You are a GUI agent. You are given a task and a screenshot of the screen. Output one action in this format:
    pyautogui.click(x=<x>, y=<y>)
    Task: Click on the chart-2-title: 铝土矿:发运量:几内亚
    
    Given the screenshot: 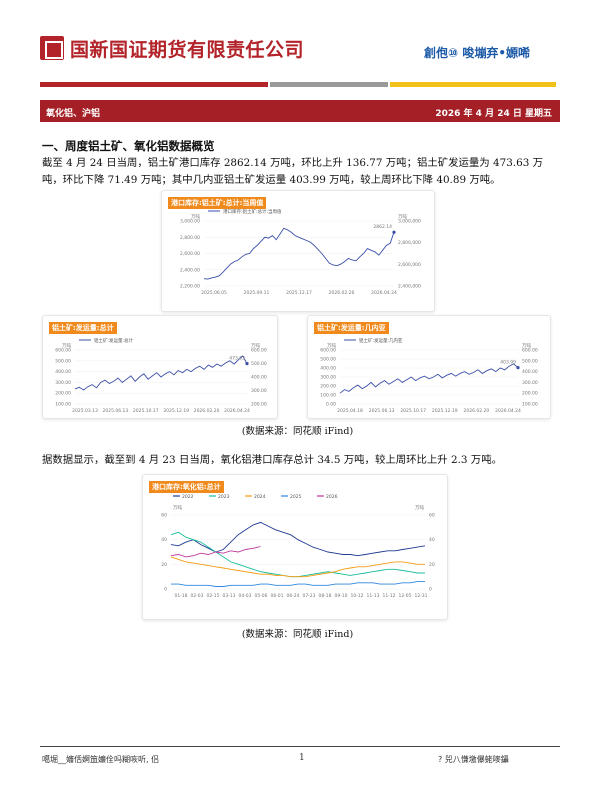 What is the action you would take?
    pyautogui.click(x=351, y=328)
    